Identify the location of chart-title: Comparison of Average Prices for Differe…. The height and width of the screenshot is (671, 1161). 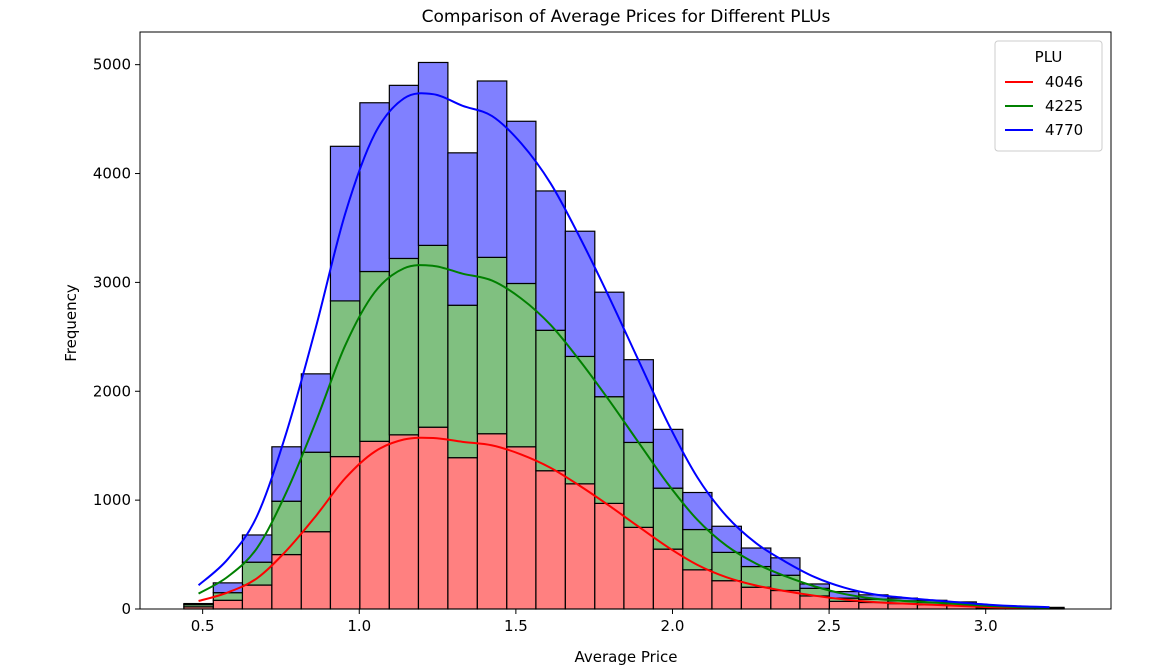
(626, 17).